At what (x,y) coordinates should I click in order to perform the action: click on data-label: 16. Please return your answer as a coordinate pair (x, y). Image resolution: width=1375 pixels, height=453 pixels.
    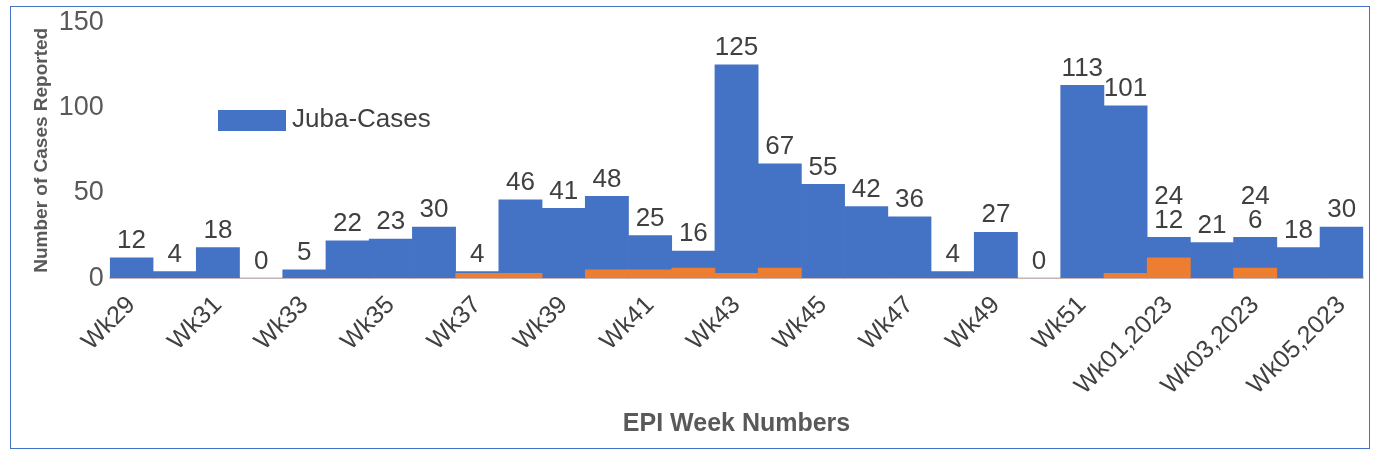
    Looking at the image, I should click on (693, 232).